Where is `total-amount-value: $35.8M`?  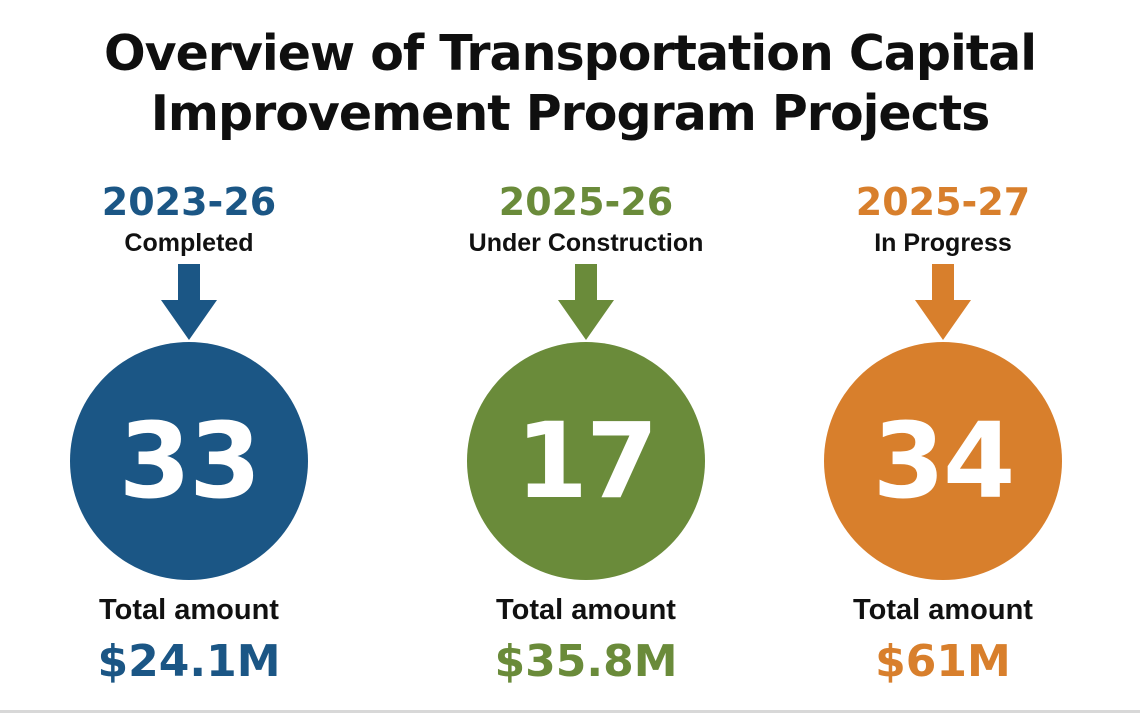 total-amount-value: $35.8M is located at coordinates (586, 661).